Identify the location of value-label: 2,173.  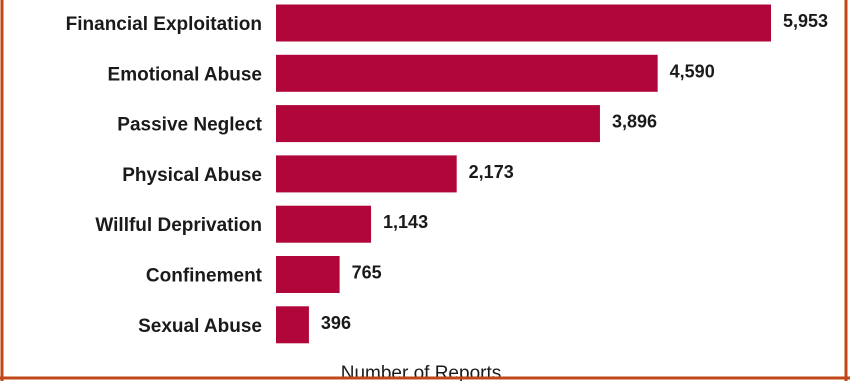
(491, 172).